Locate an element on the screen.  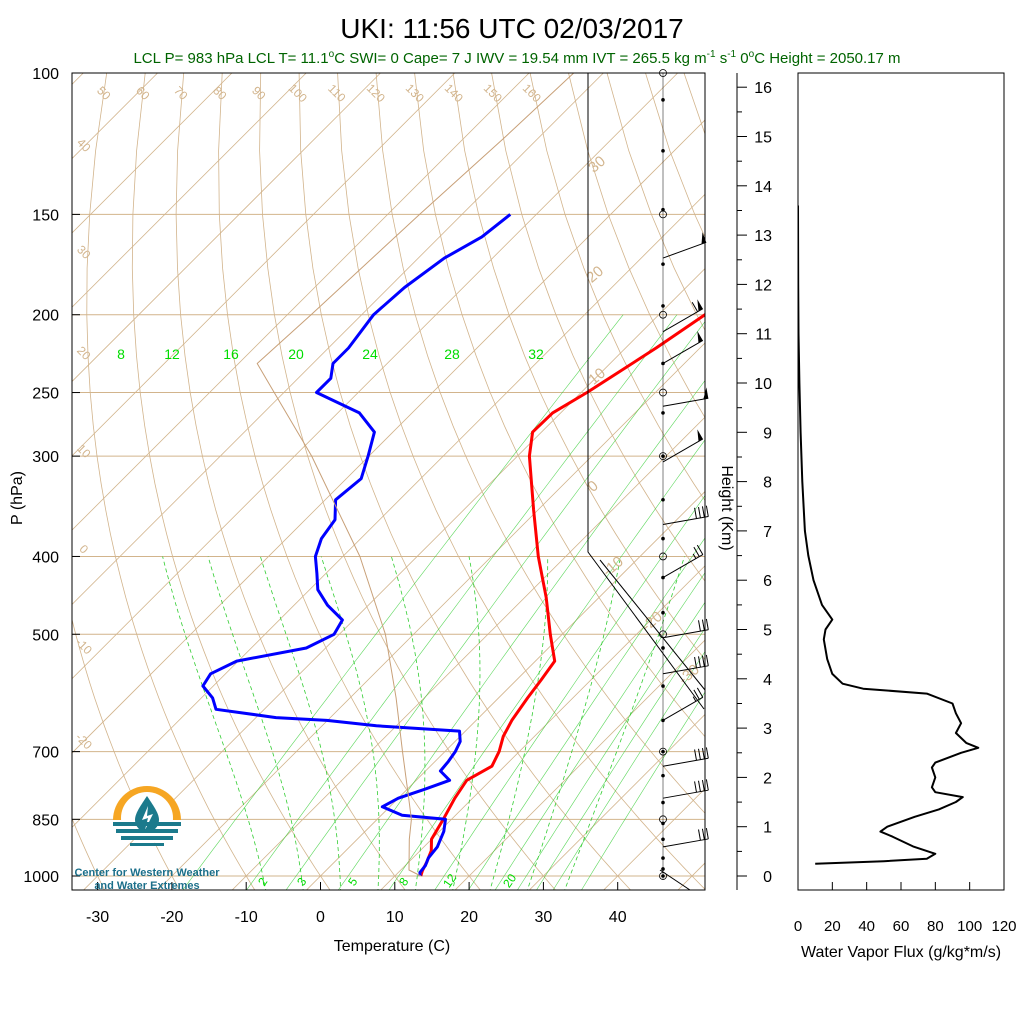
height-tick-label: 2 is located at coordinates (767, 778).